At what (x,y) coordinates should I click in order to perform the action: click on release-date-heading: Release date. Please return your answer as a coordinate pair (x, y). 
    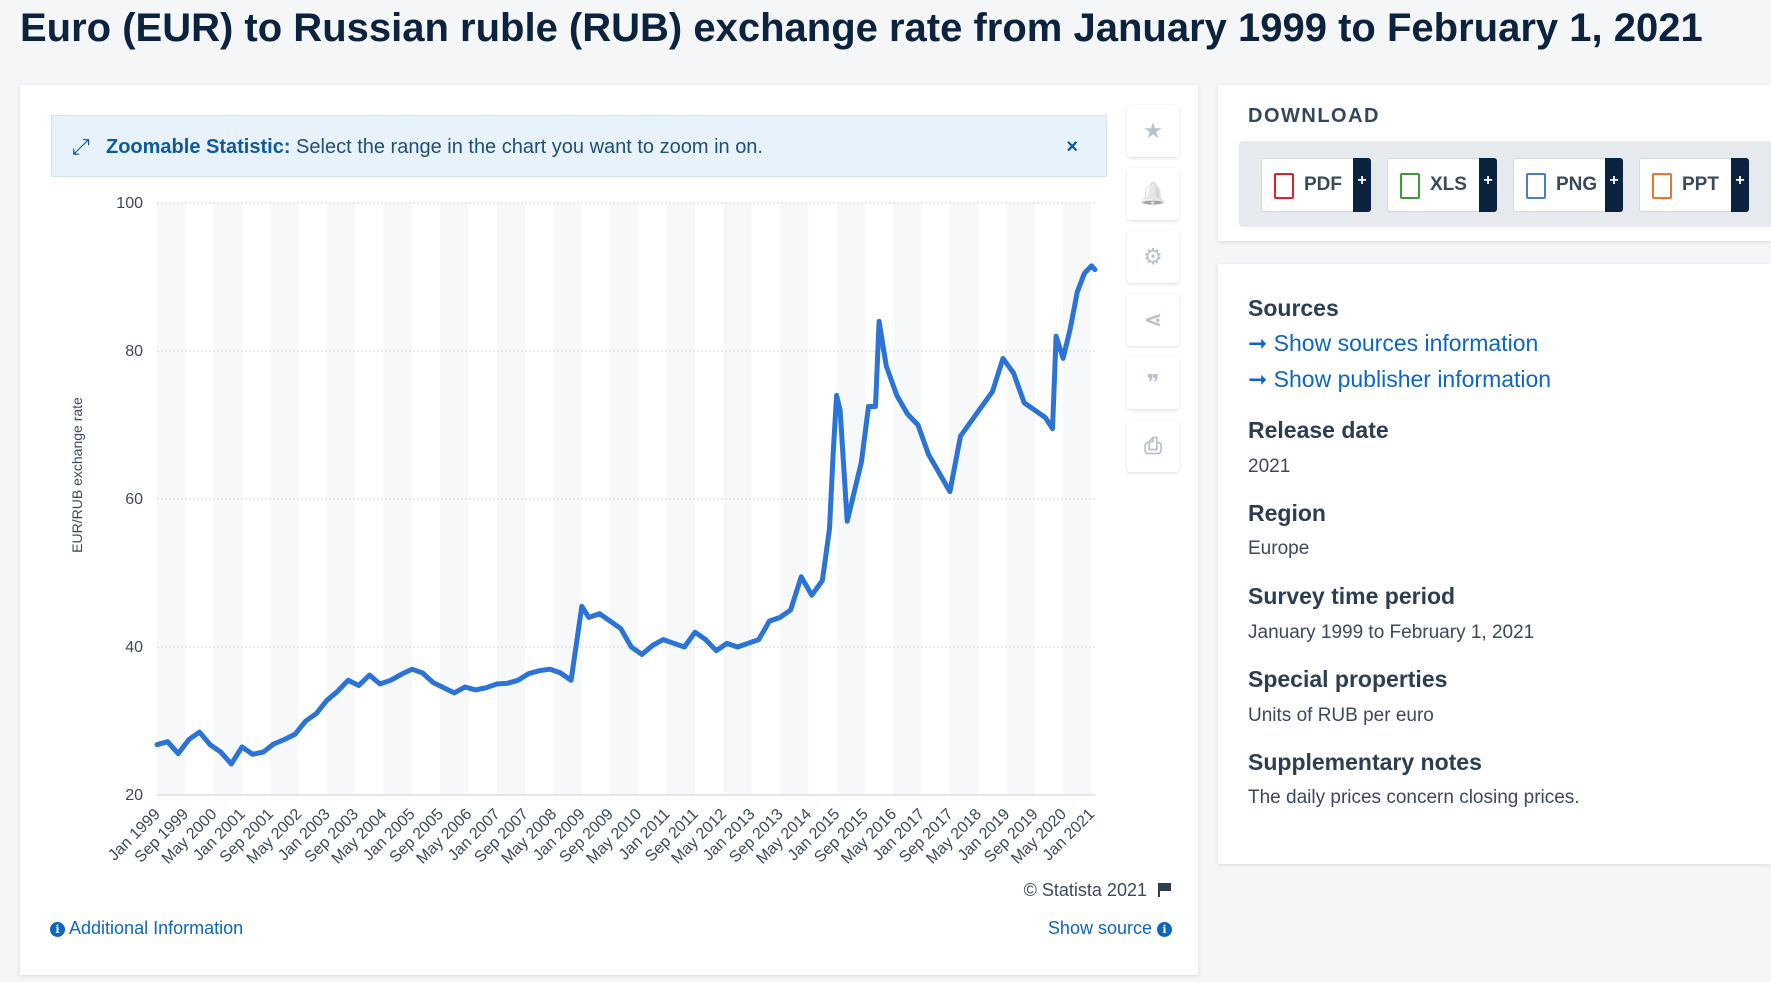
    Looking at the image, I should click on (1318, 430).